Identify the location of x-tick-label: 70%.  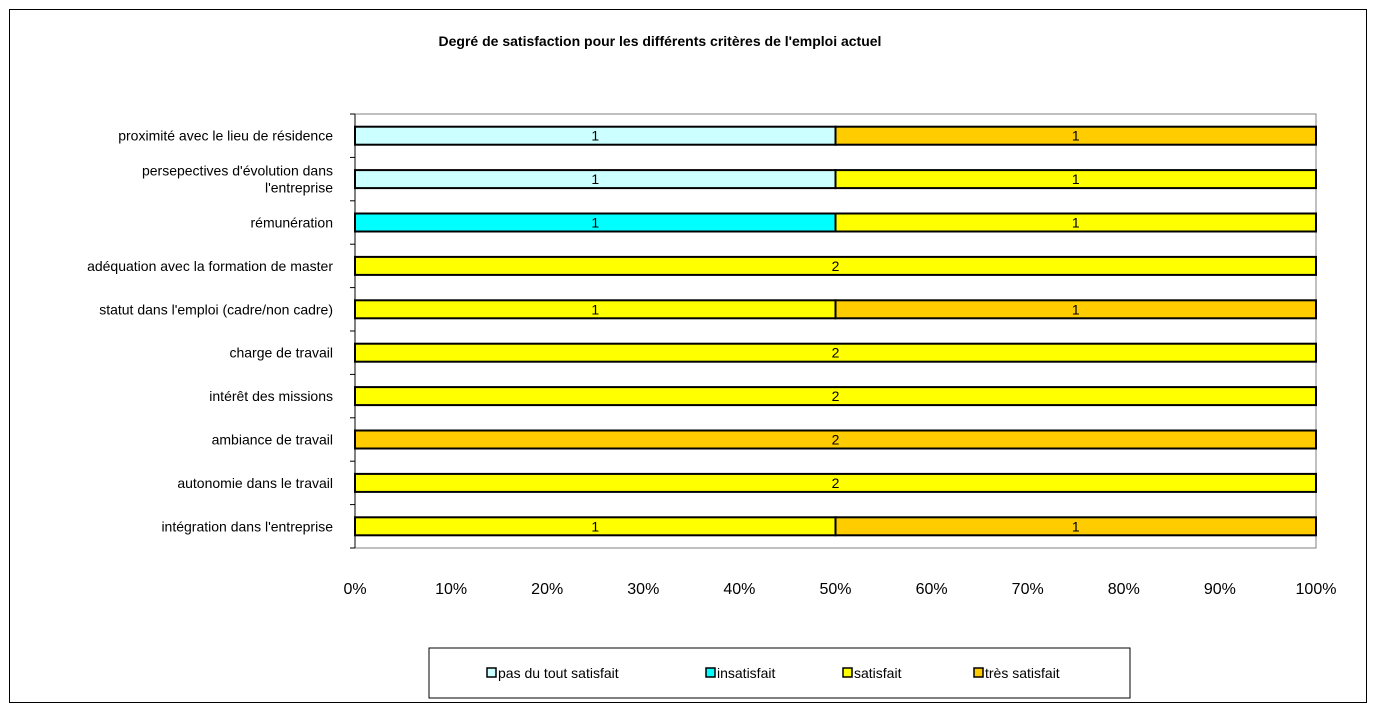
(1028, 589).